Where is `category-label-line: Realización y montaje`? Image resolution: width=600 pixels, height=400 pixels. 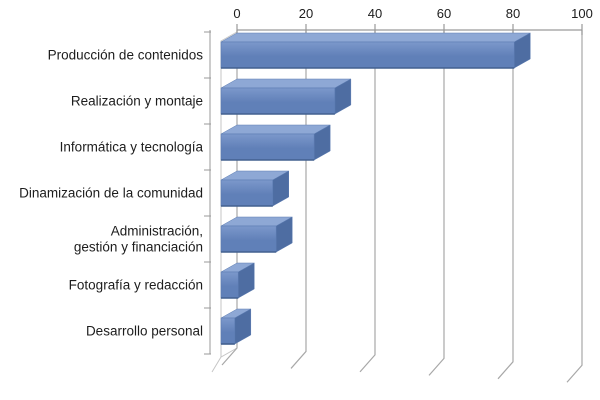
category-label-line: Realización y montaje is located at coordinates (137, 101).